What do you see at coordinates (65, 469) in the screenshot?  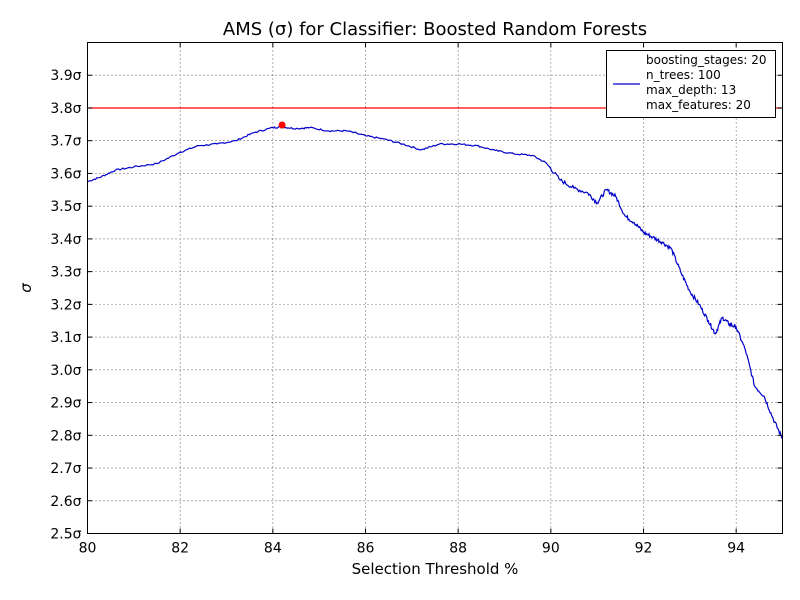 I see `y-tick-label: 2.7σ` at bounding box center [65, 469].